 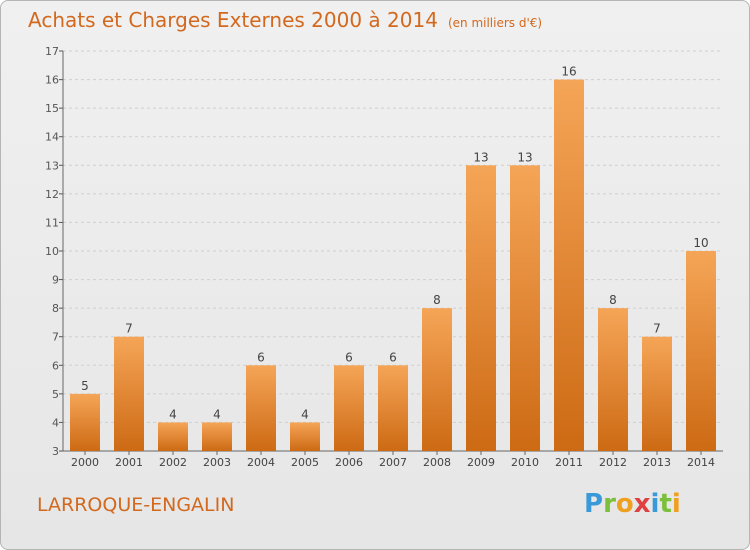 I want to click on y-tick-label: 9, so click(x=55, y=280).